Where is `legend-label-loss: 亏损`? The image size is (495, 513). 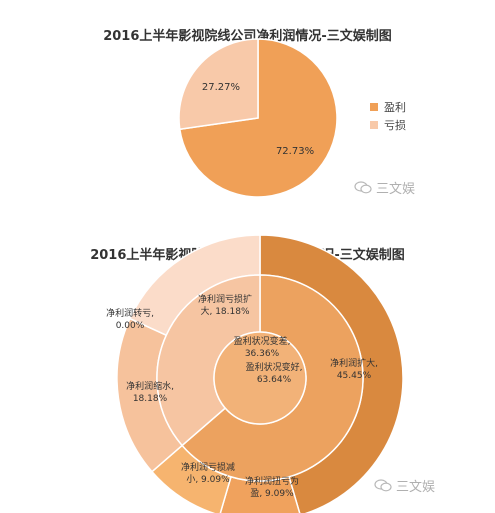
legend-label-loss: 亏损 is located at coordinates (395, 125).